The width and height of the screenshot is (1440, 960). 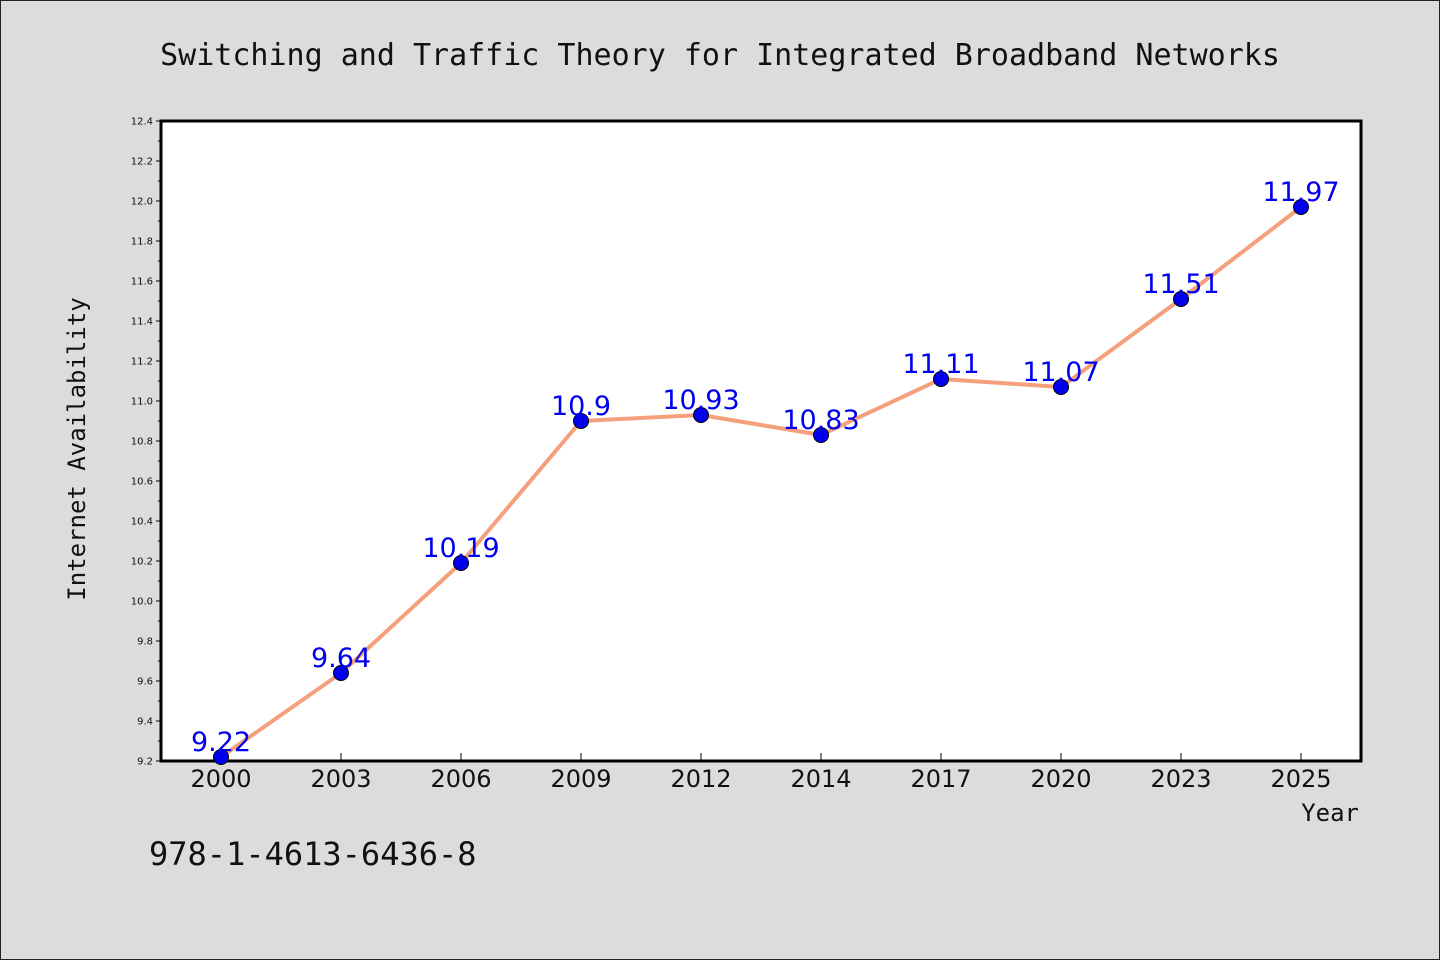 I want to click on y-tick-label: 10.8, so click(x=142, y=442).